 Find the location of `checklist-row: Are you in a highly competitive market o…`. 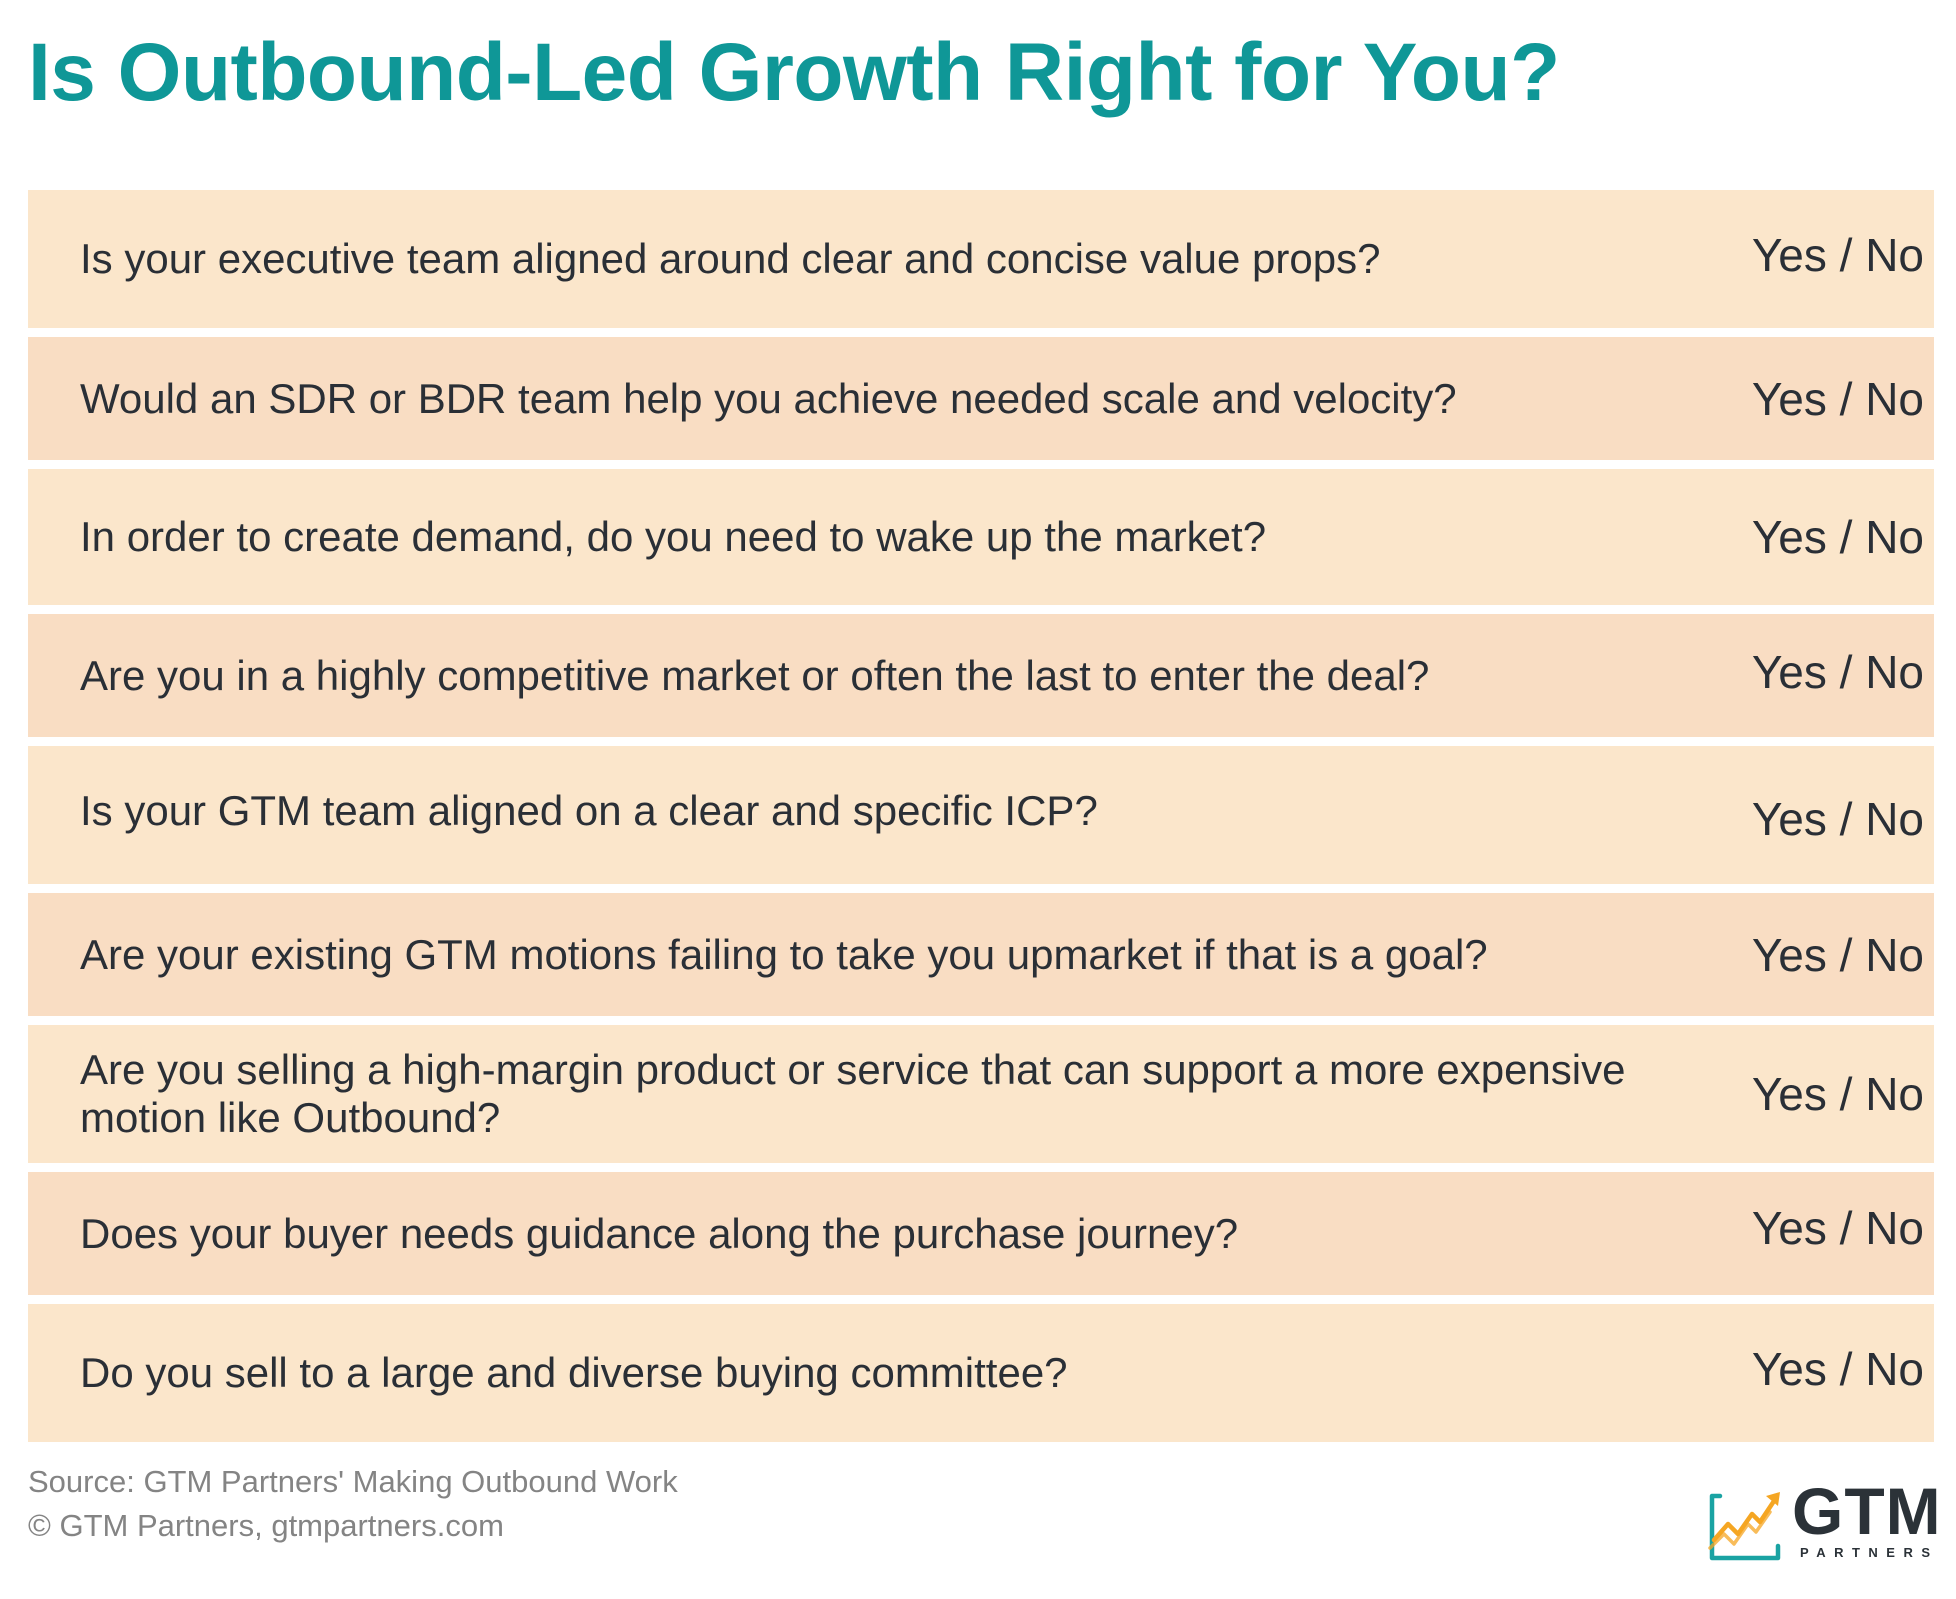

checklist-row: Are you in a highly competitive market o… is located at coordinates (981, 675).